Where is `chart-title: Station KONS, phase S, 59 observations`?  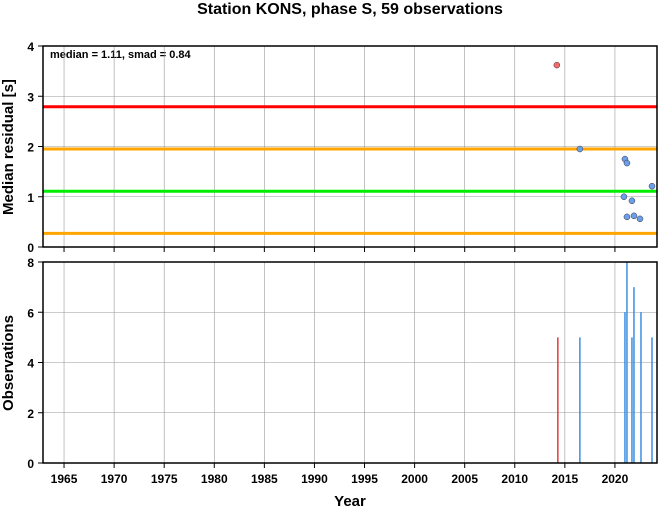 chart-title: Station KONS, phase S, 59 observations is located at coordinates (350, 9).